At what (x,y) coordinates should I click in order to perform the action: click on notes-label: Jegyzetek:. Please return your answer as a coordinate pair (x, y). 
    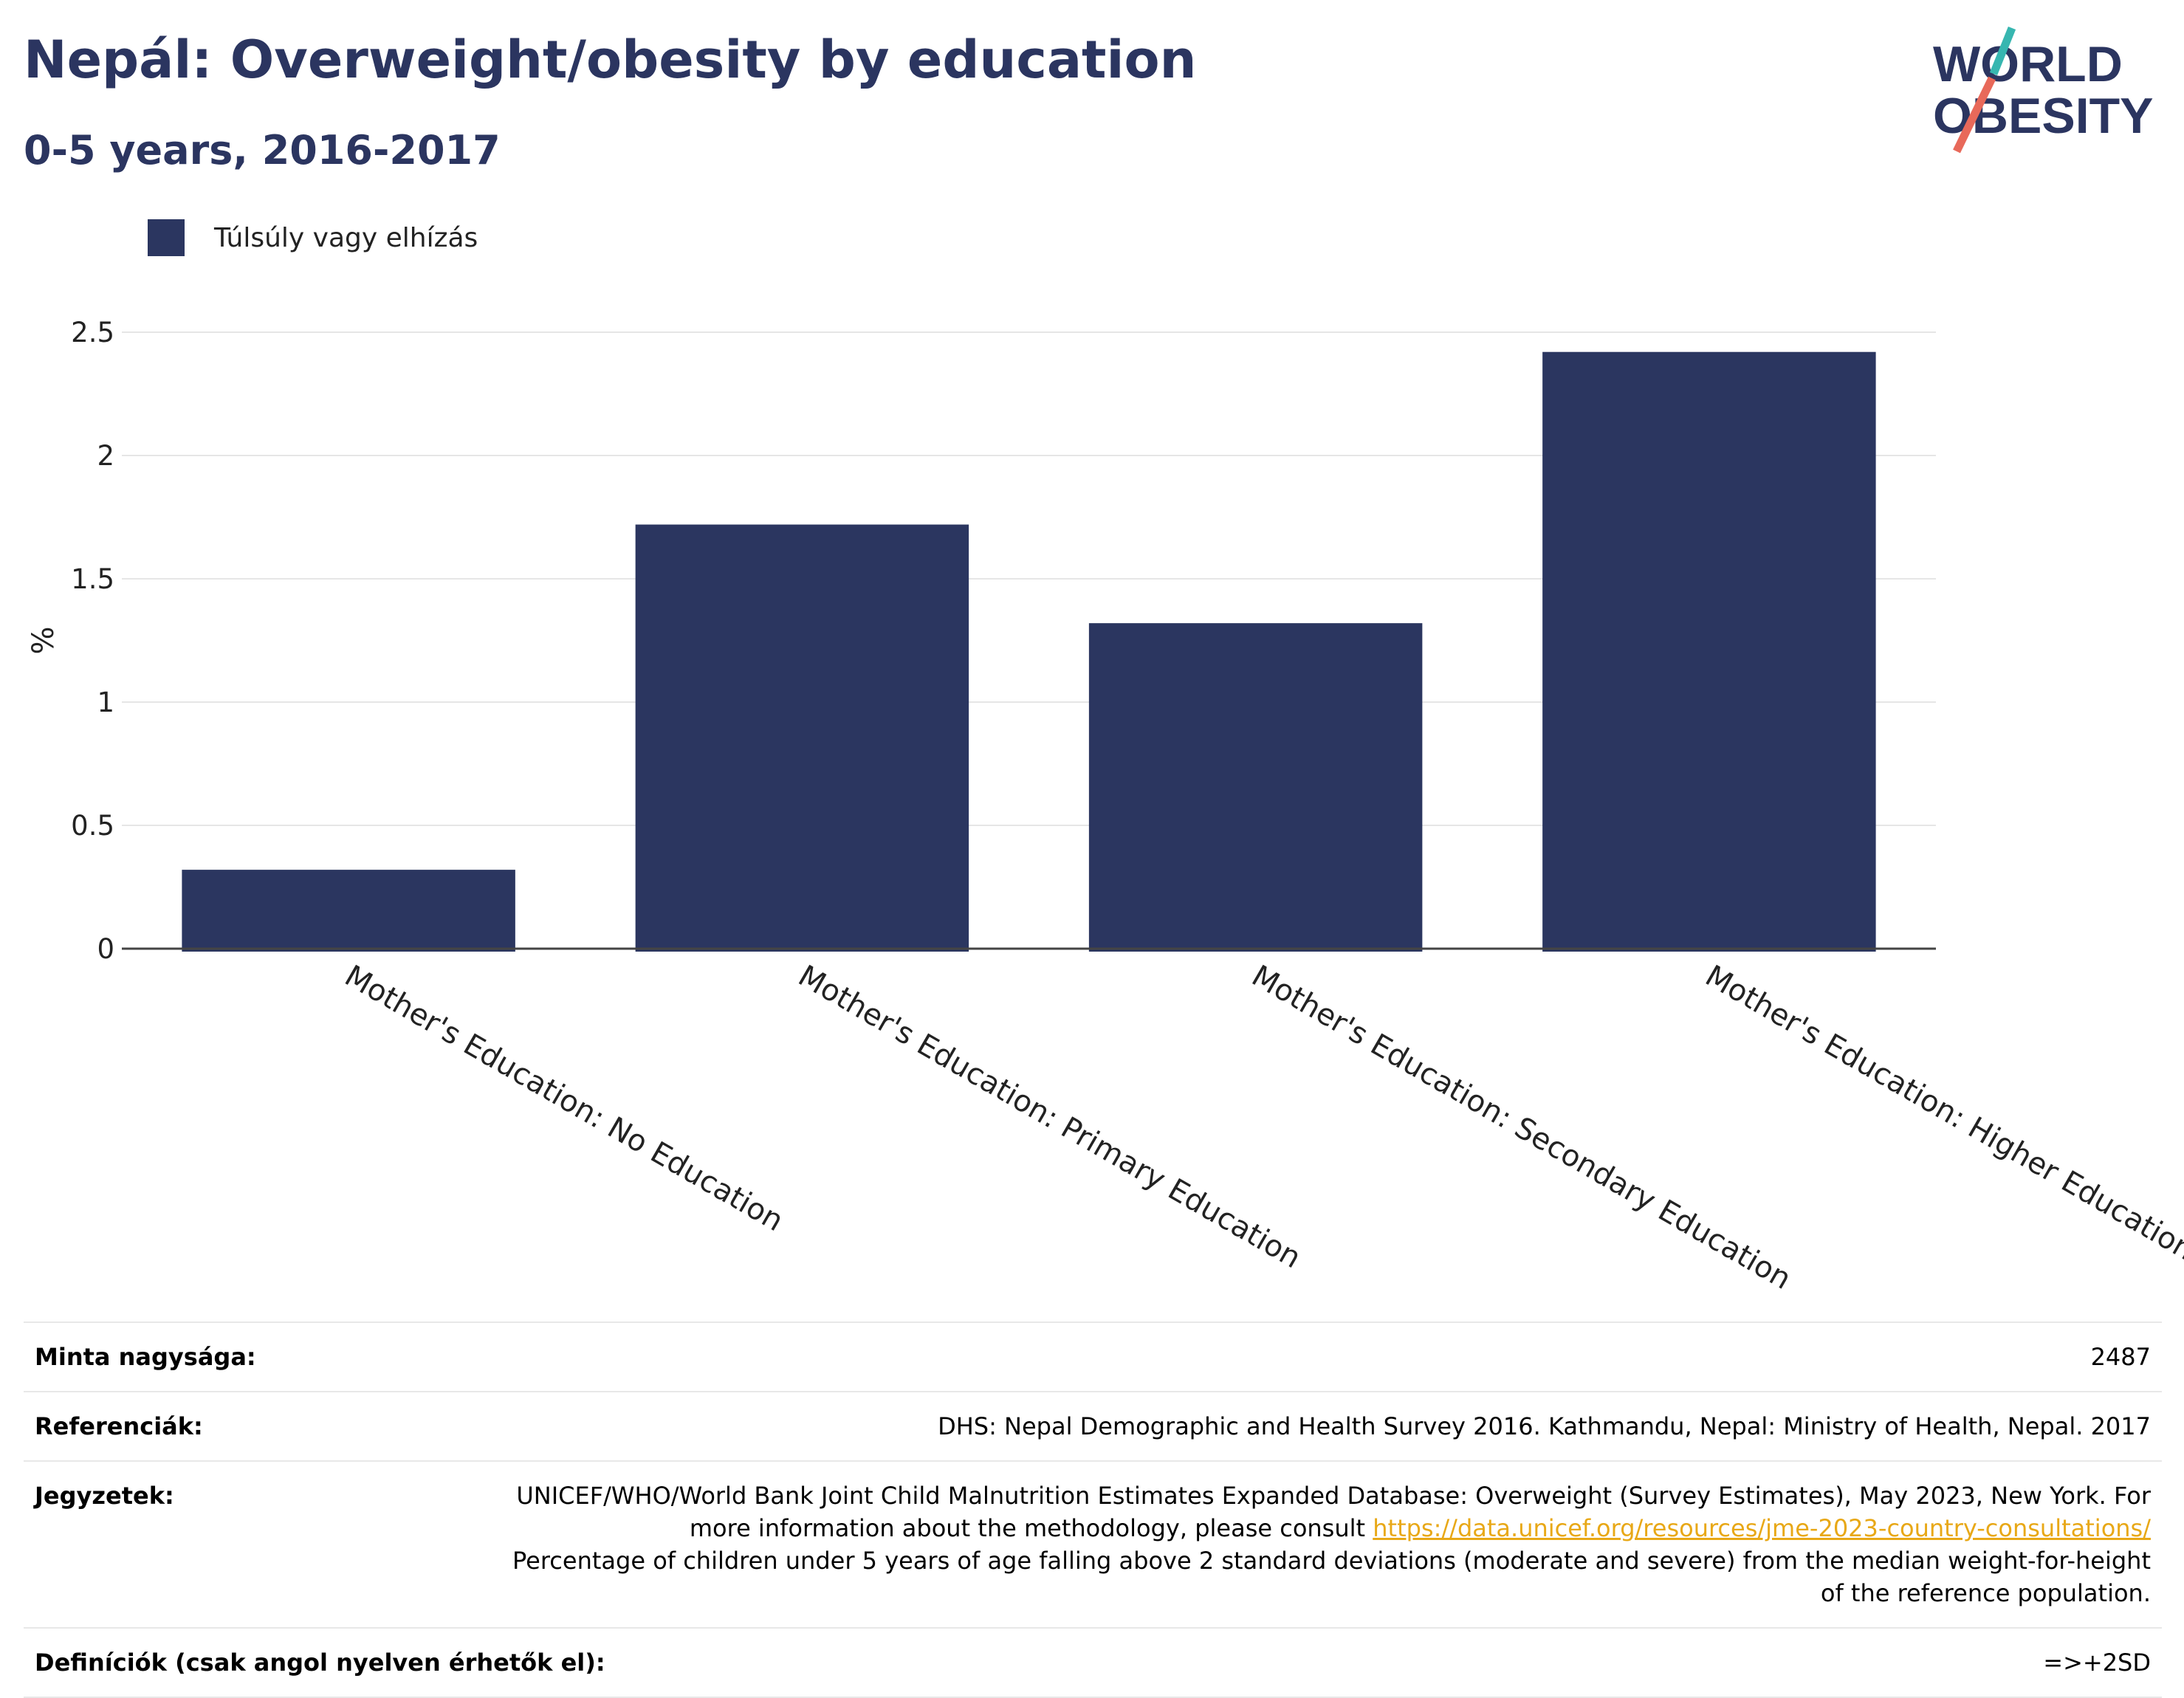
    Looking at the image, I should click on (105, 1496).